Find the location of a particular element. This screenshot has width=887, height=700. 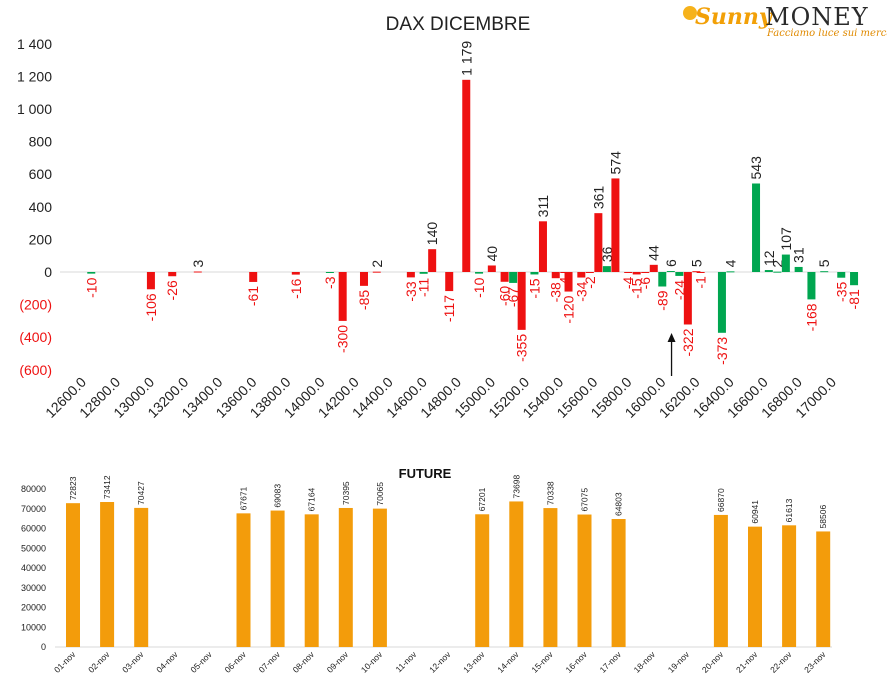

data-label: 5 is located at coordinates (824, 263).